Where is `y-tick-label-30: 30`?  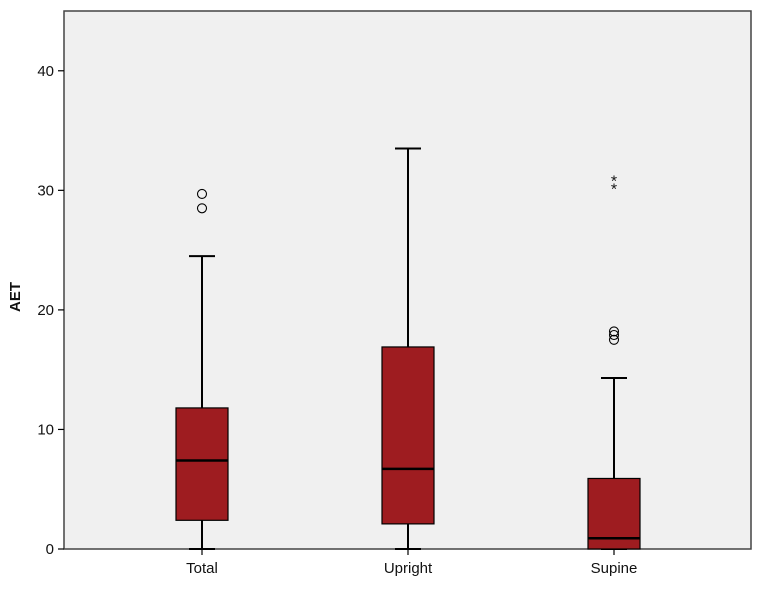 y-tick-label-30: 30 is located at coordinates (45, 190).